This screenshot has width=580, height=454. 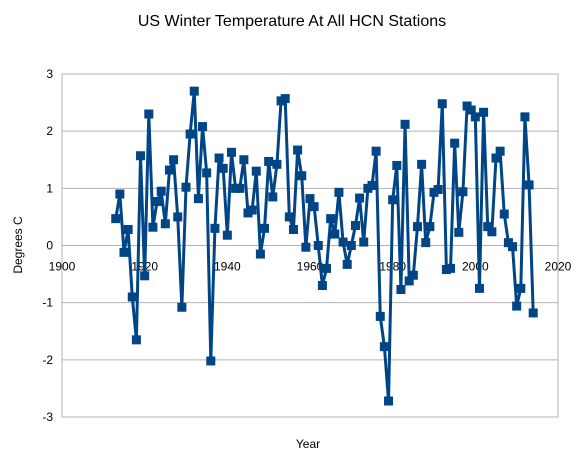 I want to click on y-tick-label: -2, so click(x=47, y=360).